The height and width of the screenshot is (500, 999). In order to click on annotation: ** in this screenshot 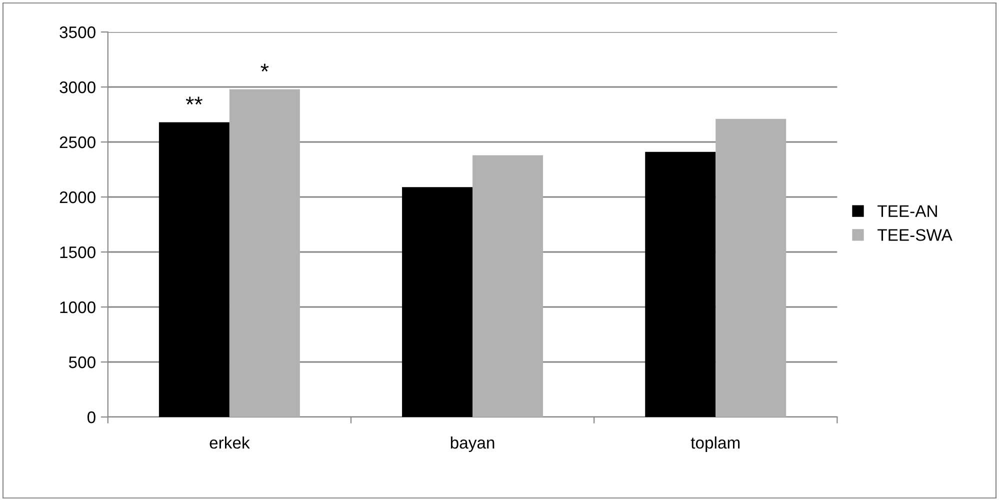, I will do `click(194, 100)`.